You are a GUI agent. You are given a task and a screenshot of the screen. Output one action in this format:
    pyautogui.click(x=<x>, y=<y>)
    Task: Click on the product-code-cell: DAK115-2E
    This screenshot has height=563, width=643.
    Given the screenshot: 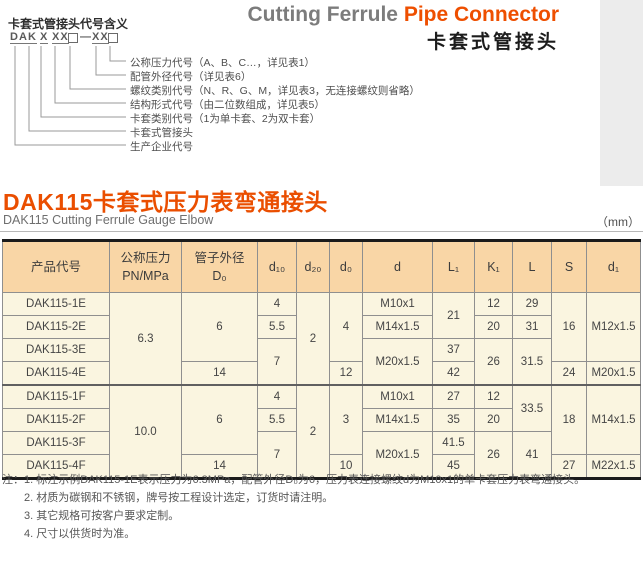 What is the action you would take?
    pyautogui.click(x=56, y=327)
    